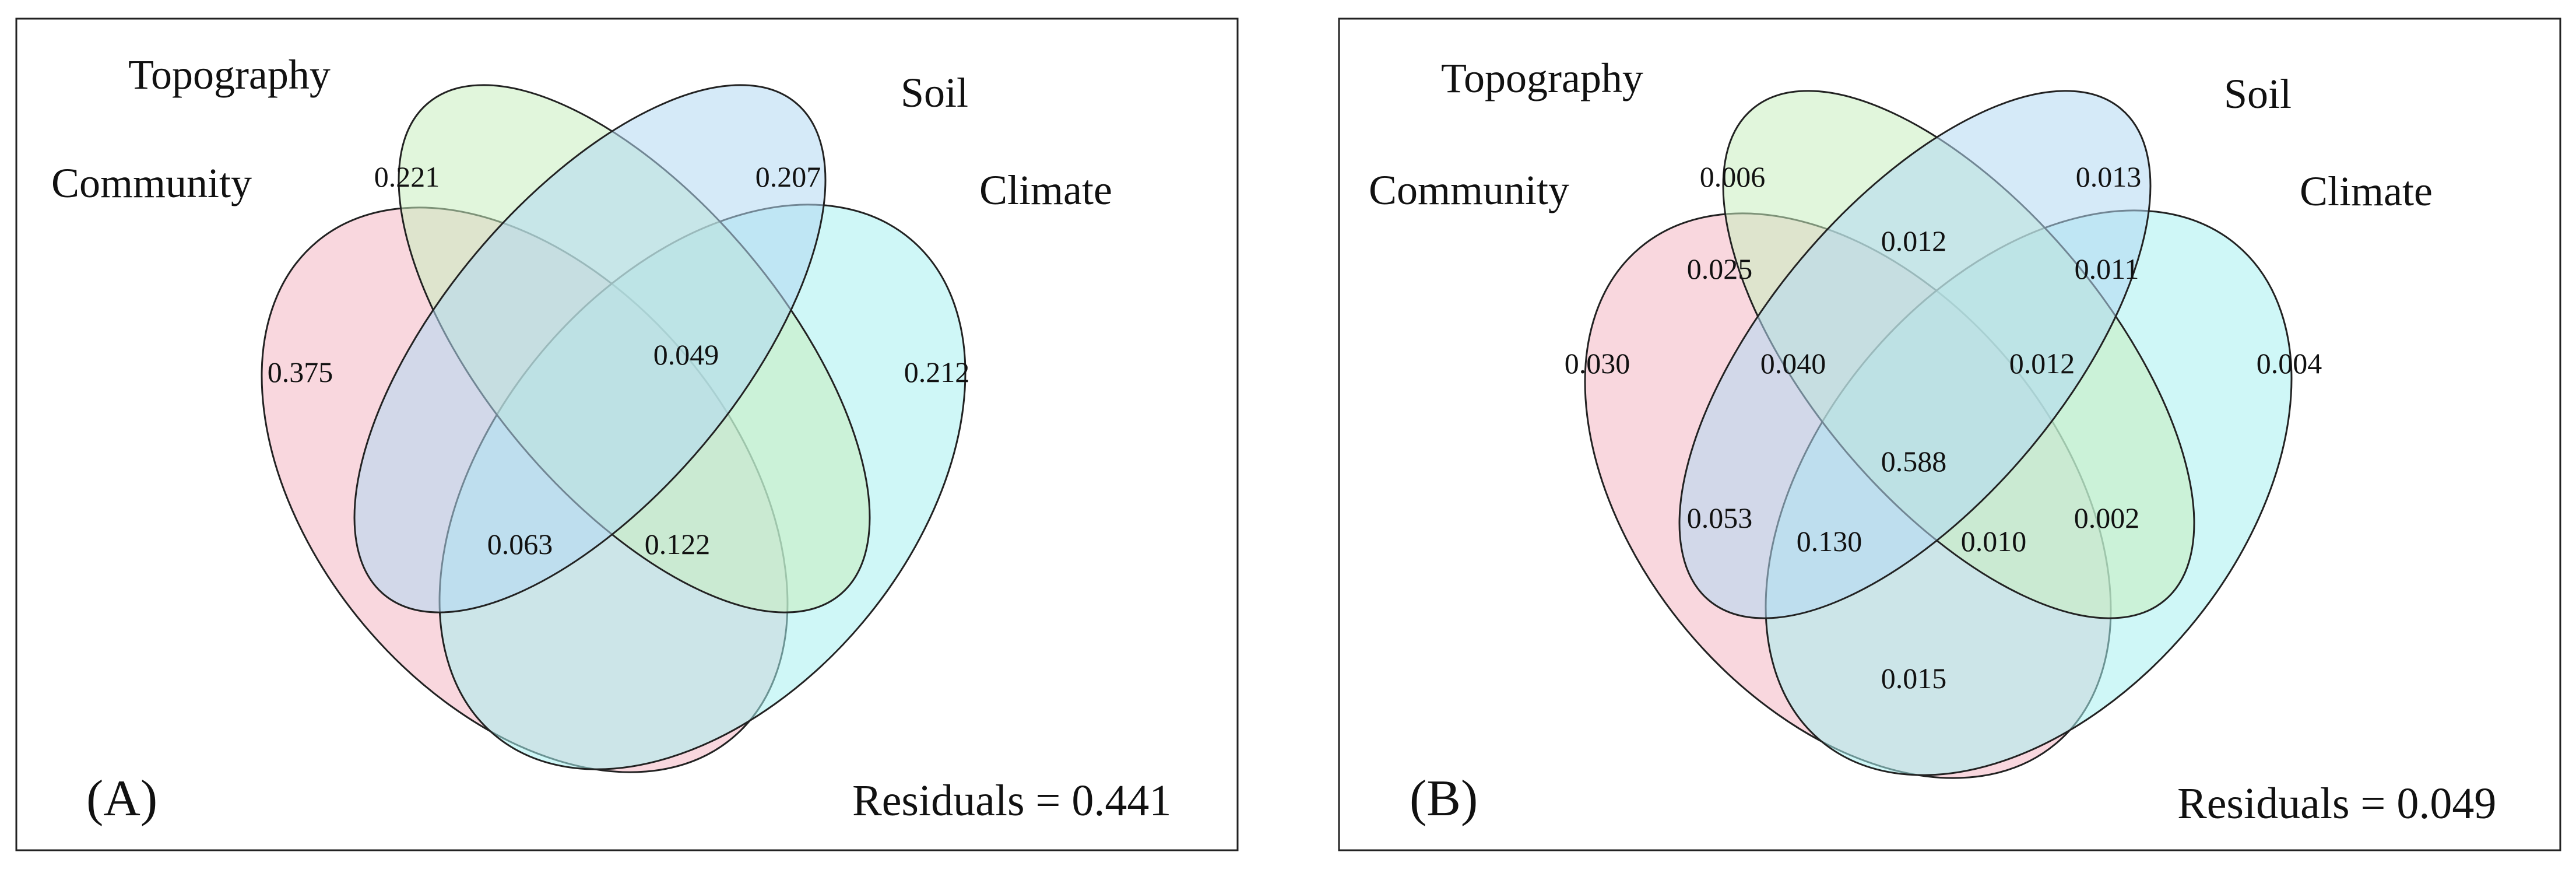 This screenshot has width=2576, height=873. Describe the element at coordinates (1914, 241) in the screenshot. I see `value-topo-soil: 0.012` at that location.